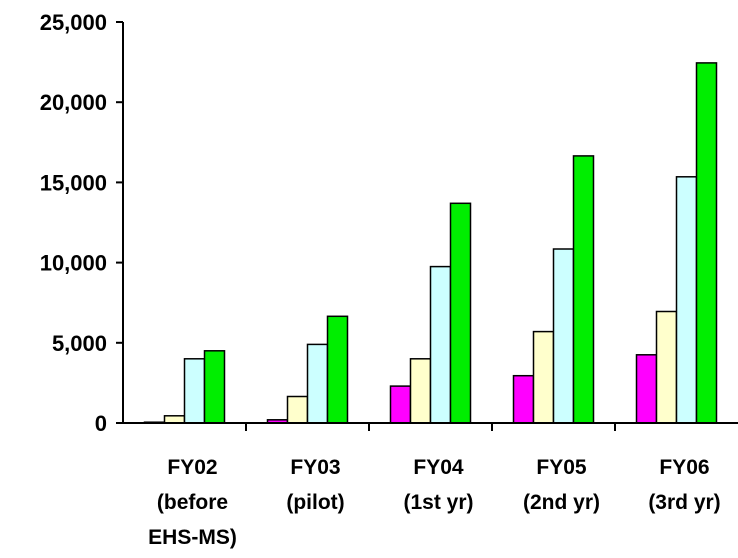 This screenshot has width=738, height=558. Describe the element at coordinates (101, 423) in the screenshot. I see `y-tick-label: 0` at that location.